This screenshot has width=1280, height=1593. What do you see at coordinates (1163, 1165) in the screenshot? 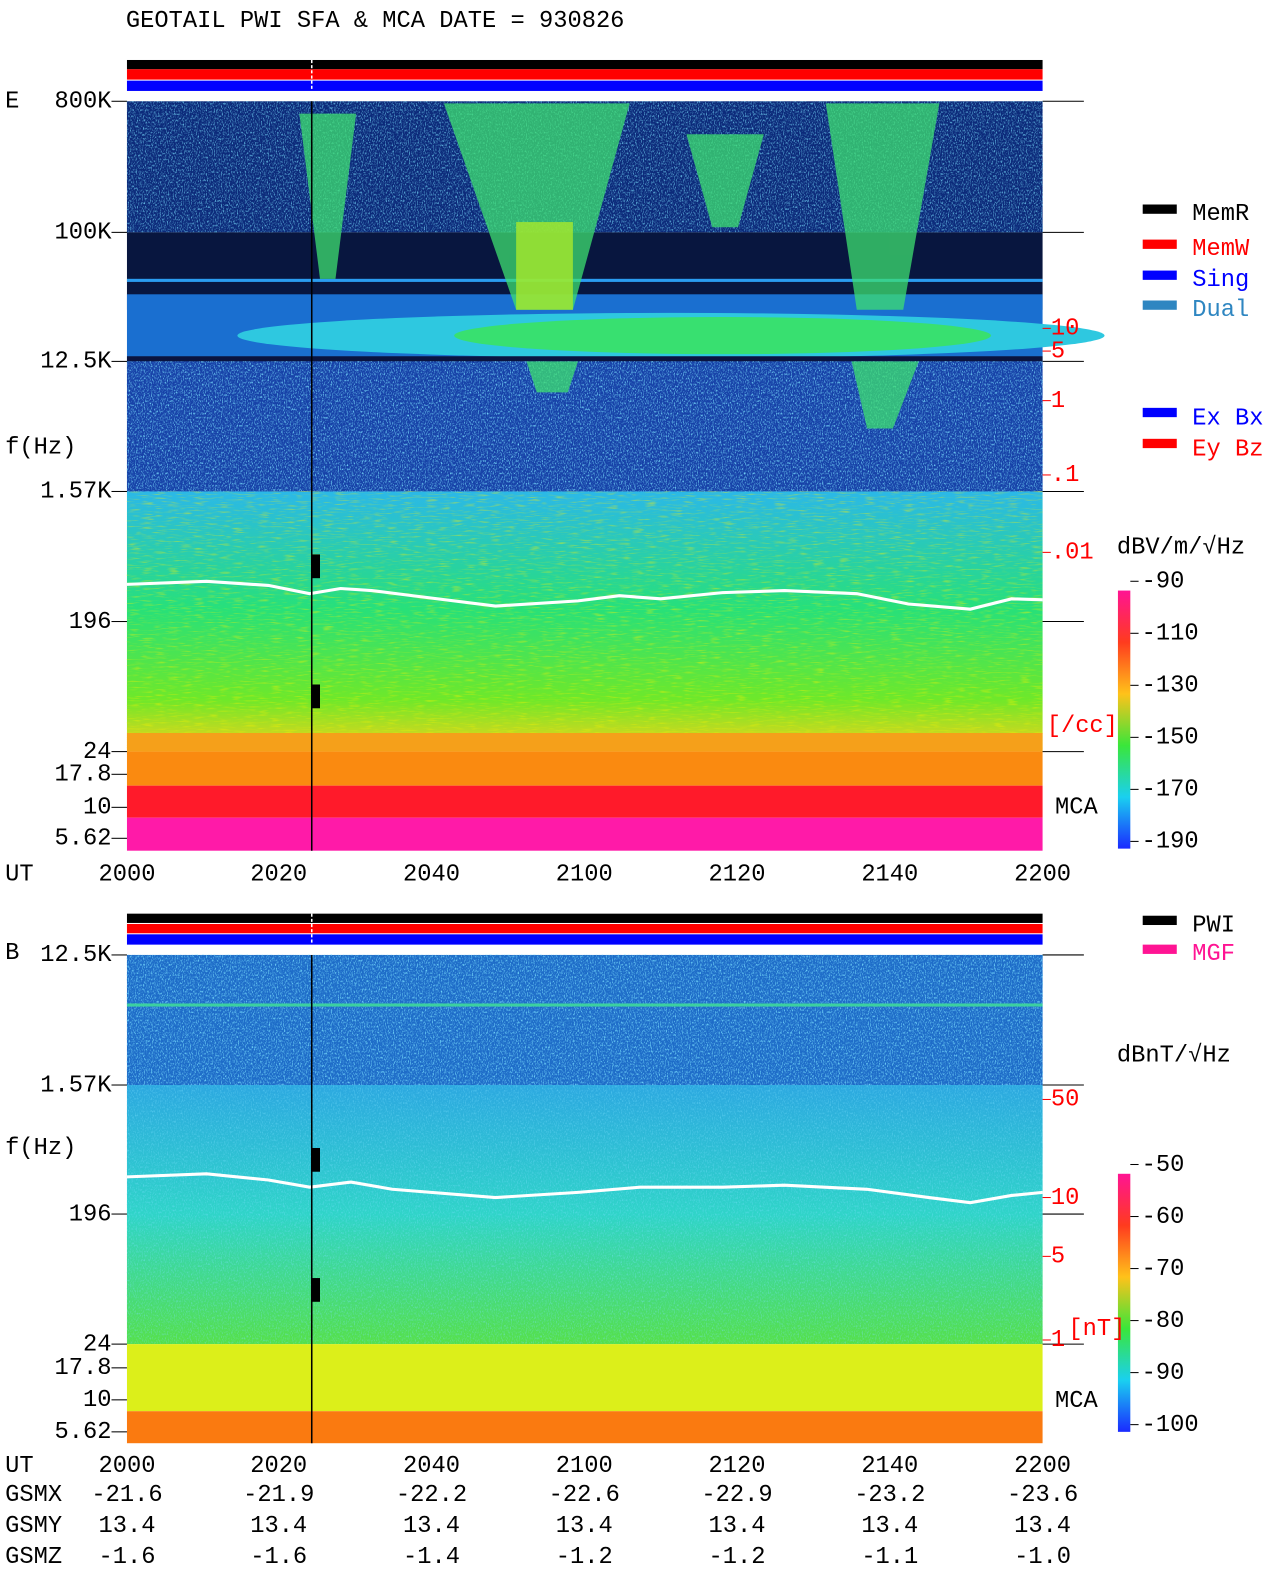
I see `colorbar-tick-label: -50` at bounding box center [1163, 1165].